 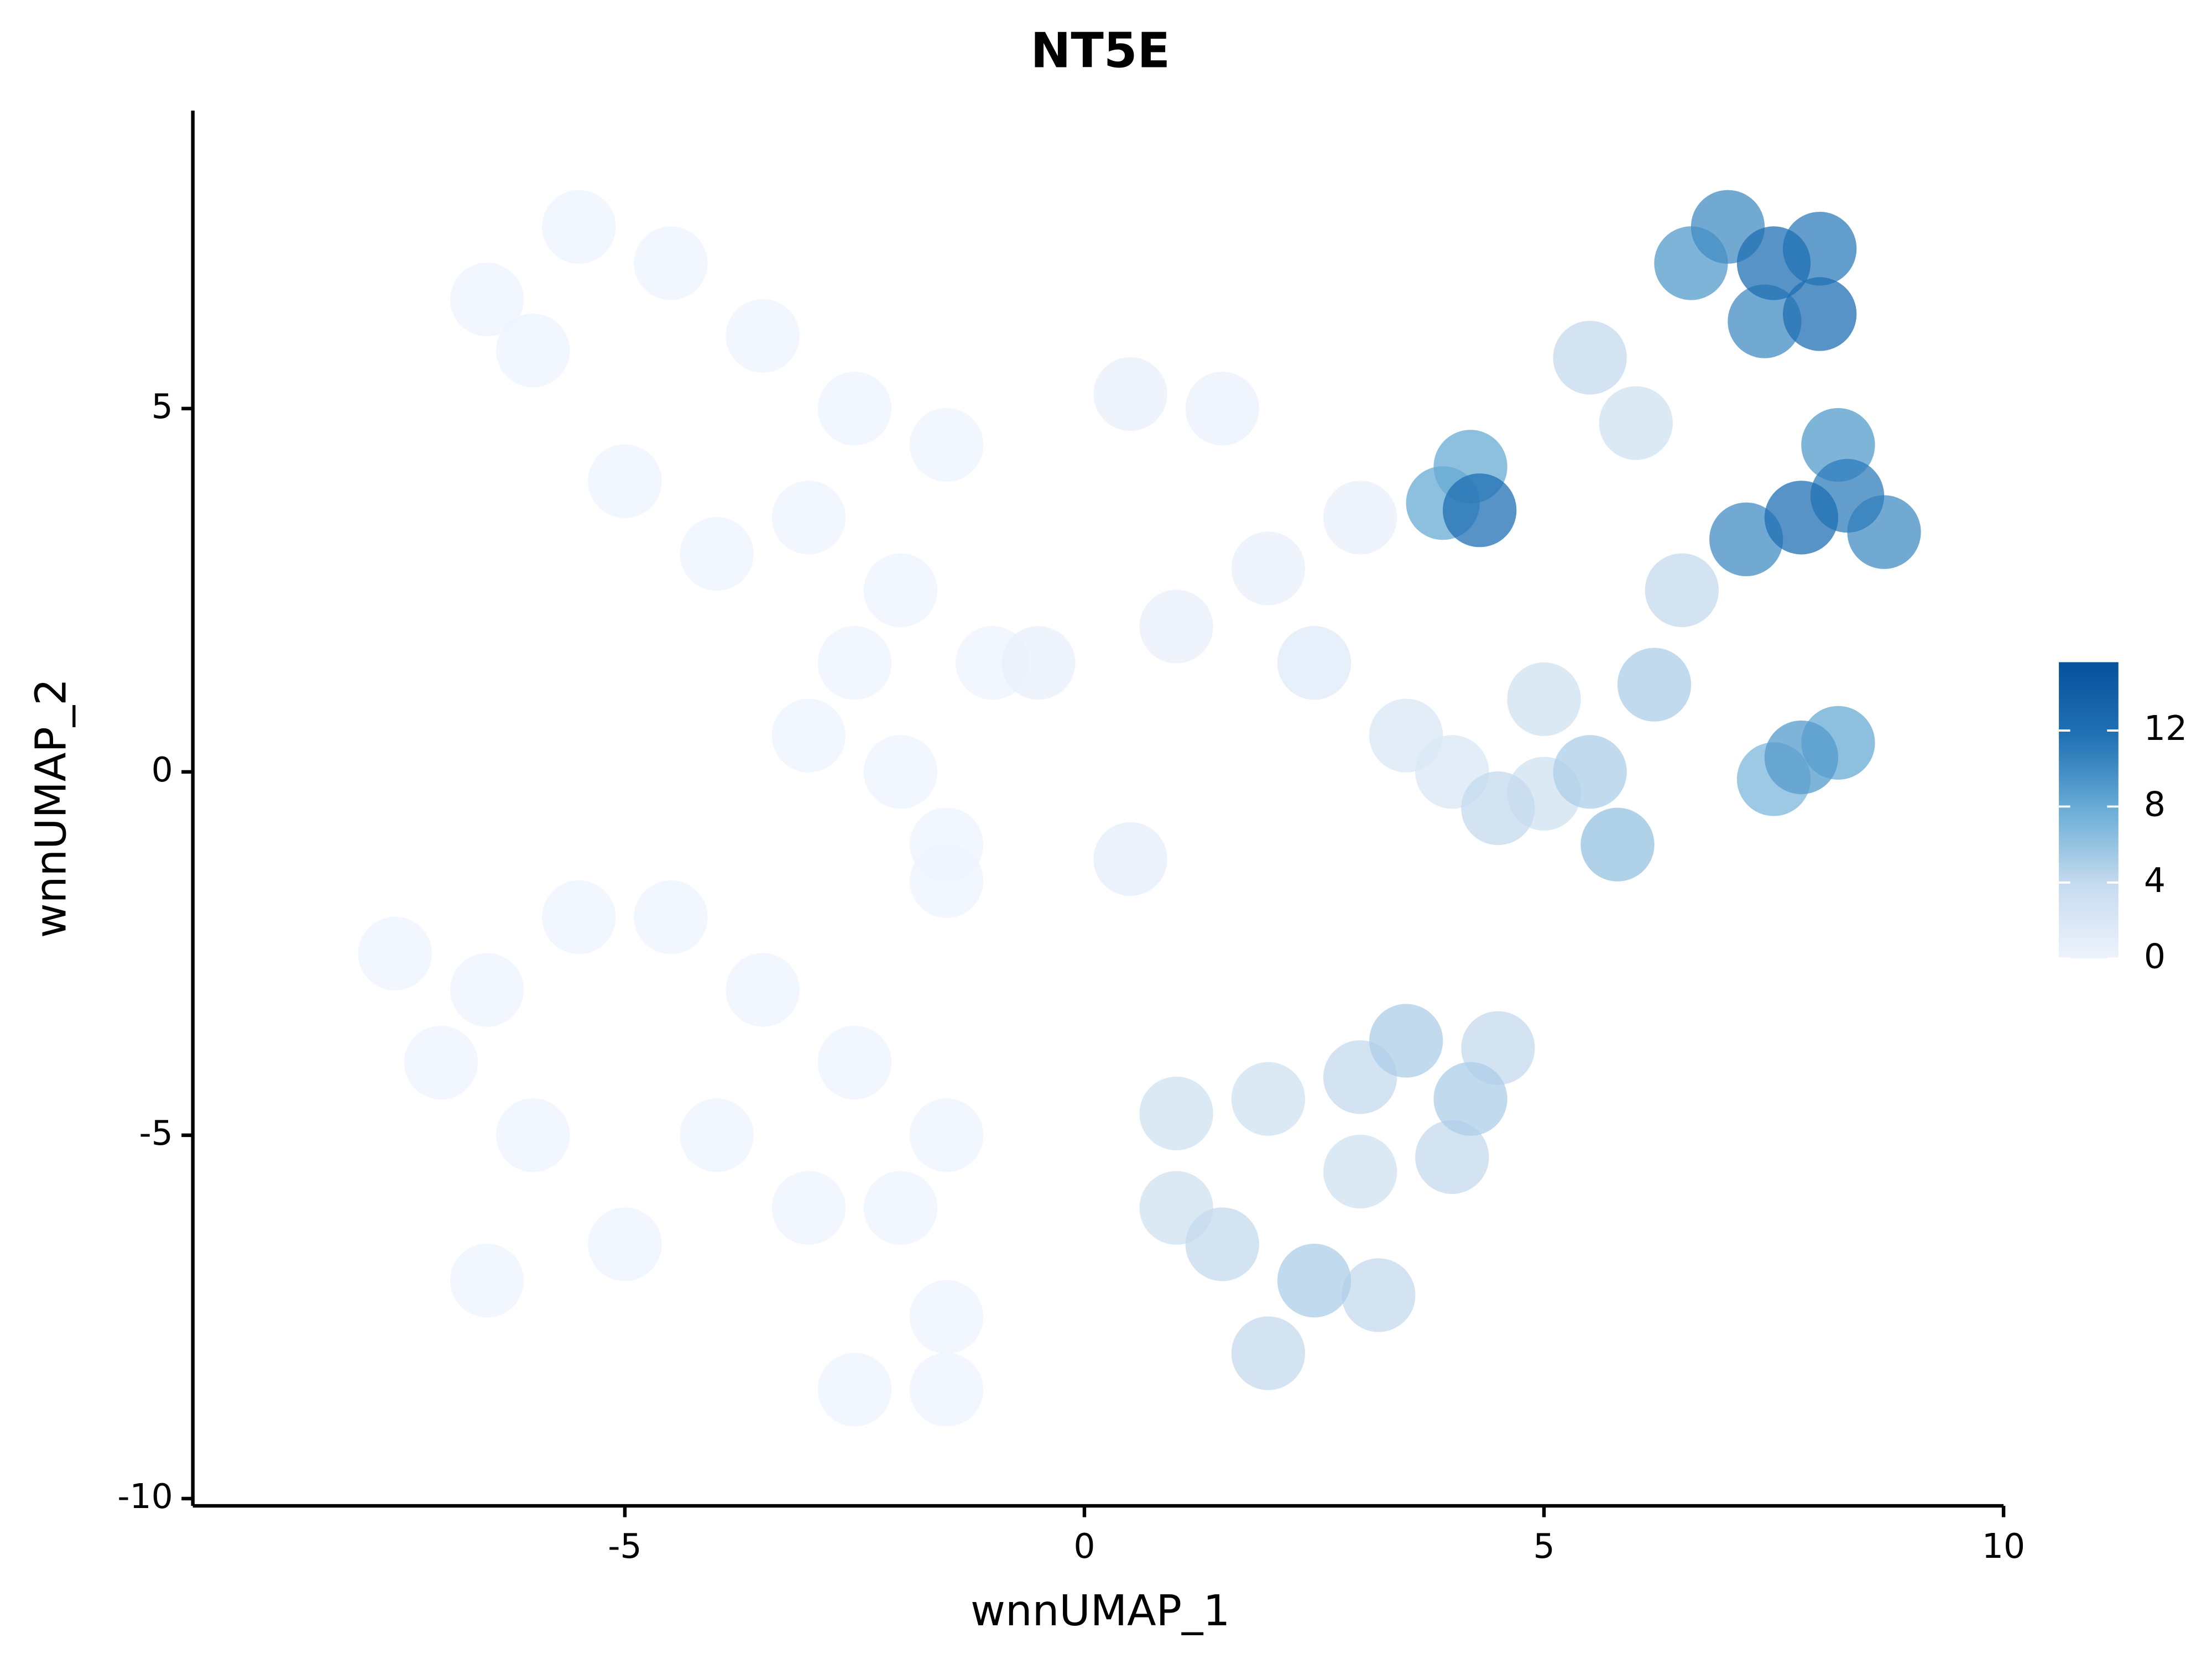 I want to click on x-axis-label: wnnUMAP_1, so click(x=1101, y=1612).